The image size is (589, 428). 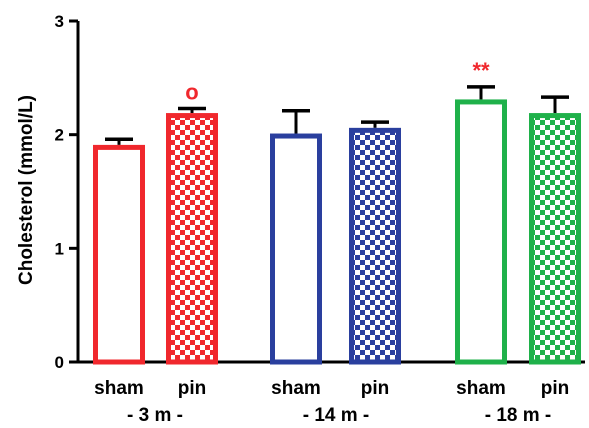 I want to click on group-label: - 14 m -, so click(x=336, y=415).